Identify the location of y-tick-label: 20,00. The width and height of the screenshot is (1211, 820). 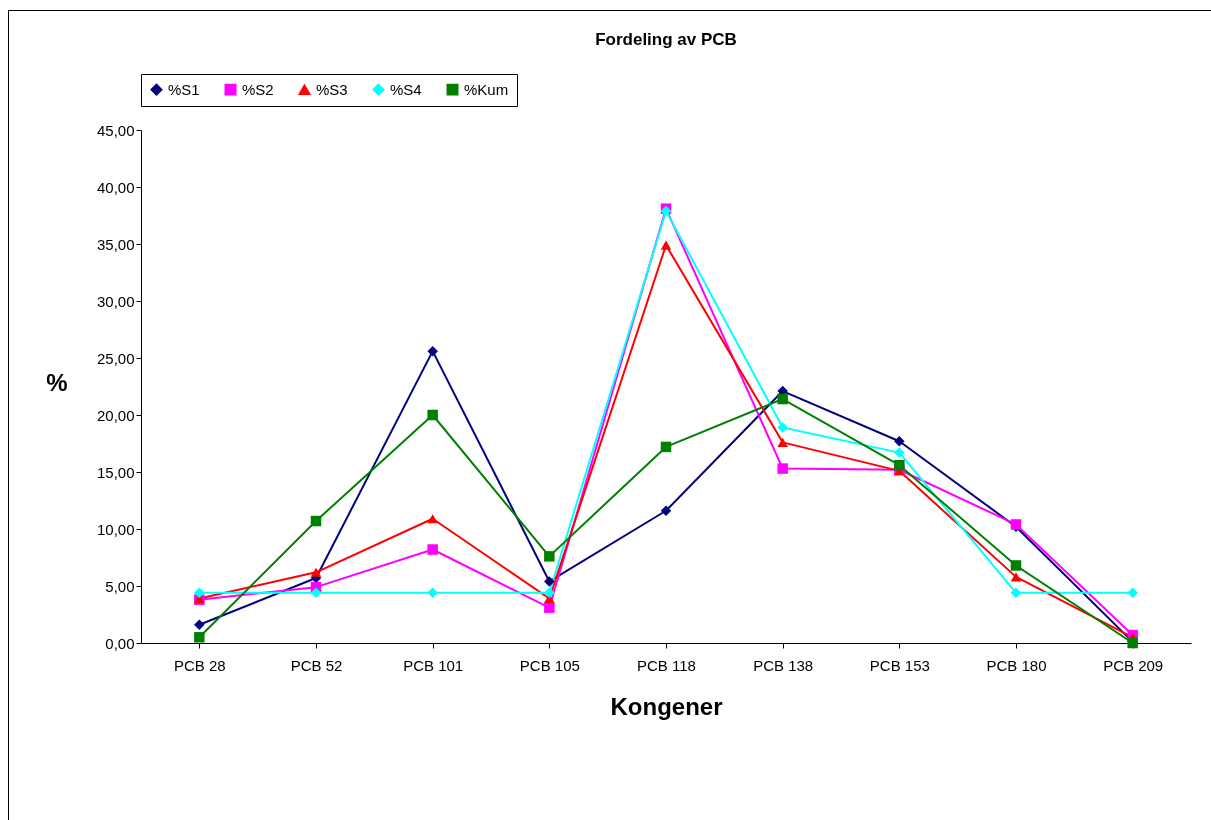
(115, 415).